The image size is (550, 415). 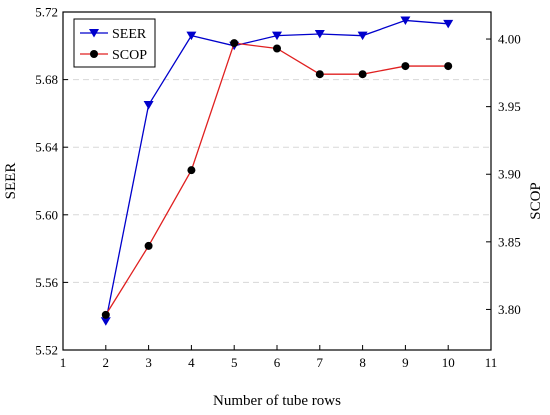 I want to click on legend-box, so click(x=114, y=43).